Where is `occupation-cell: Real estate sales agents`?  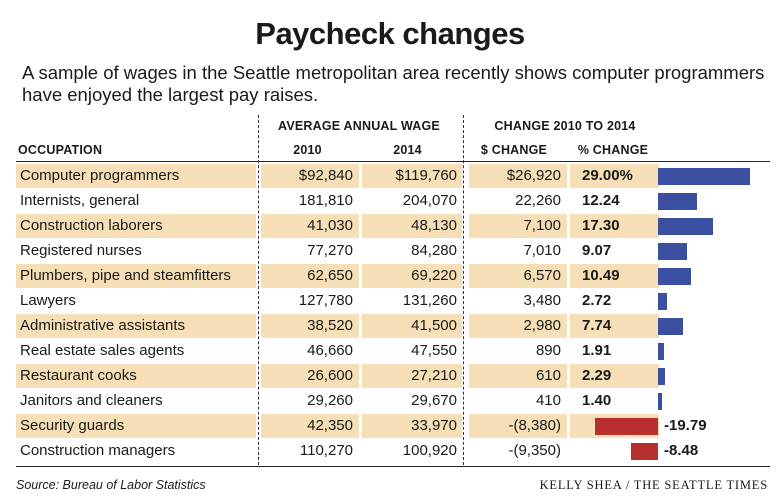 occupation-cell: Real estate sales agents is located at coordinates (102, 350).